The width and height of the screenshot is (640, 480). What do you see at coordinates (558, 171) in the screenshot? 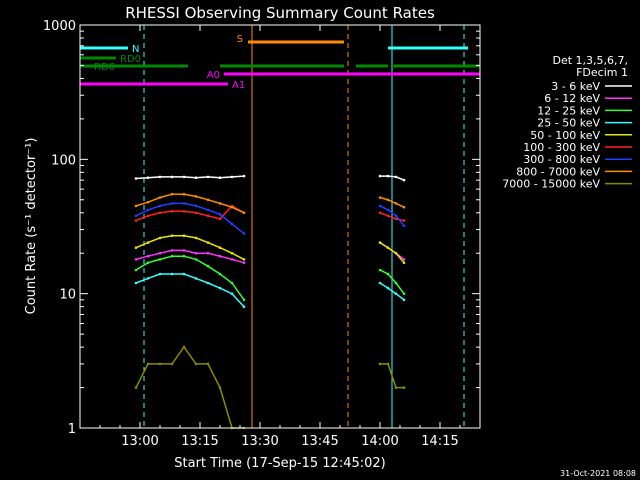
I see `legend-label-7: 800 - 7000 keV` at bounding box center [558, 171].